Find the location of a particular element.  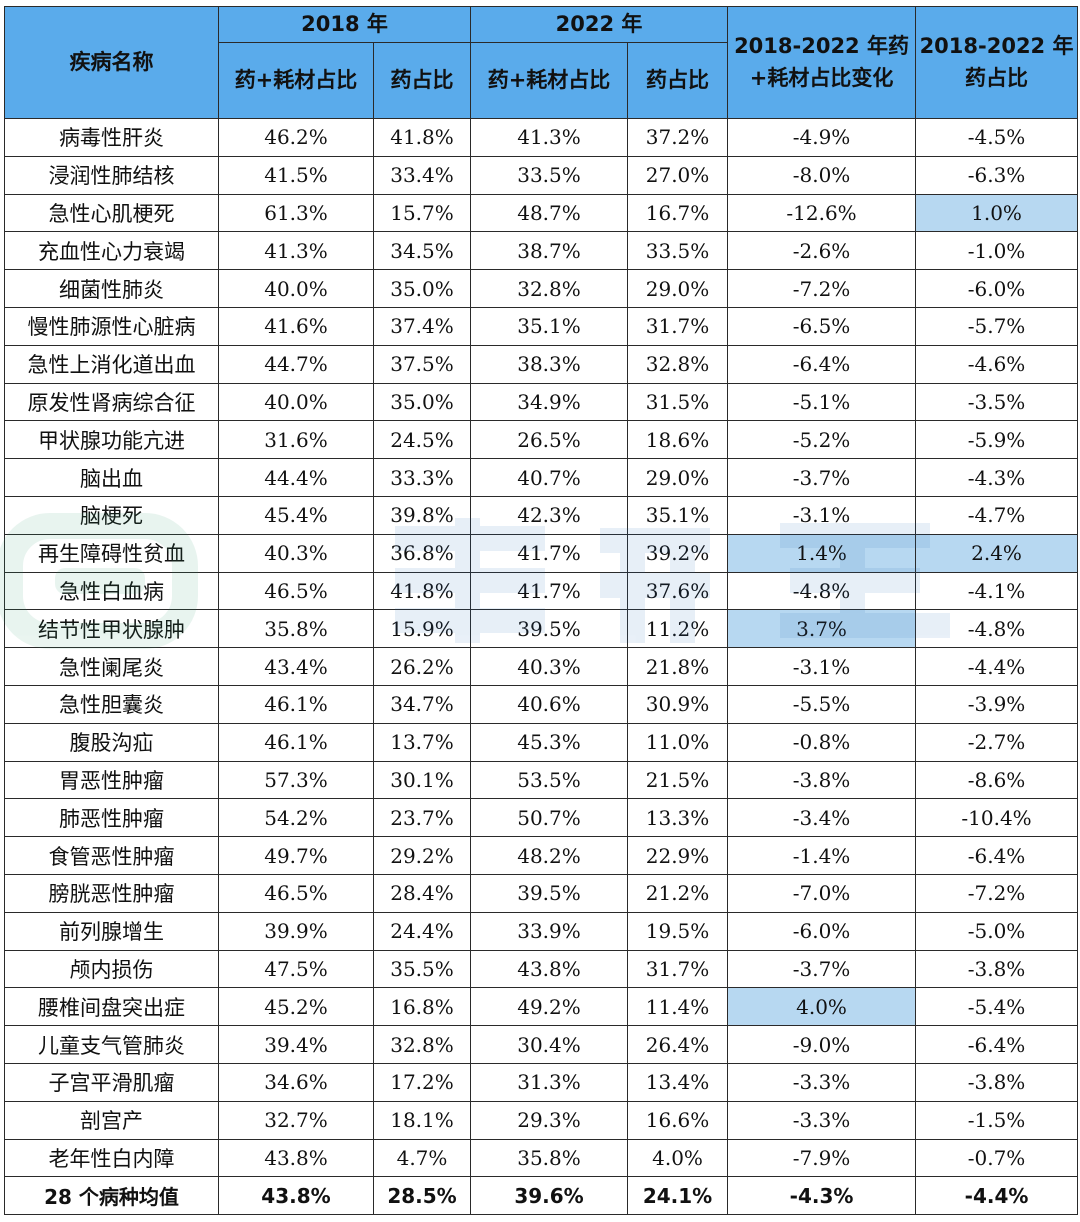

cell-change-drug-material: -3.7% is located at coordinates (822, 477).